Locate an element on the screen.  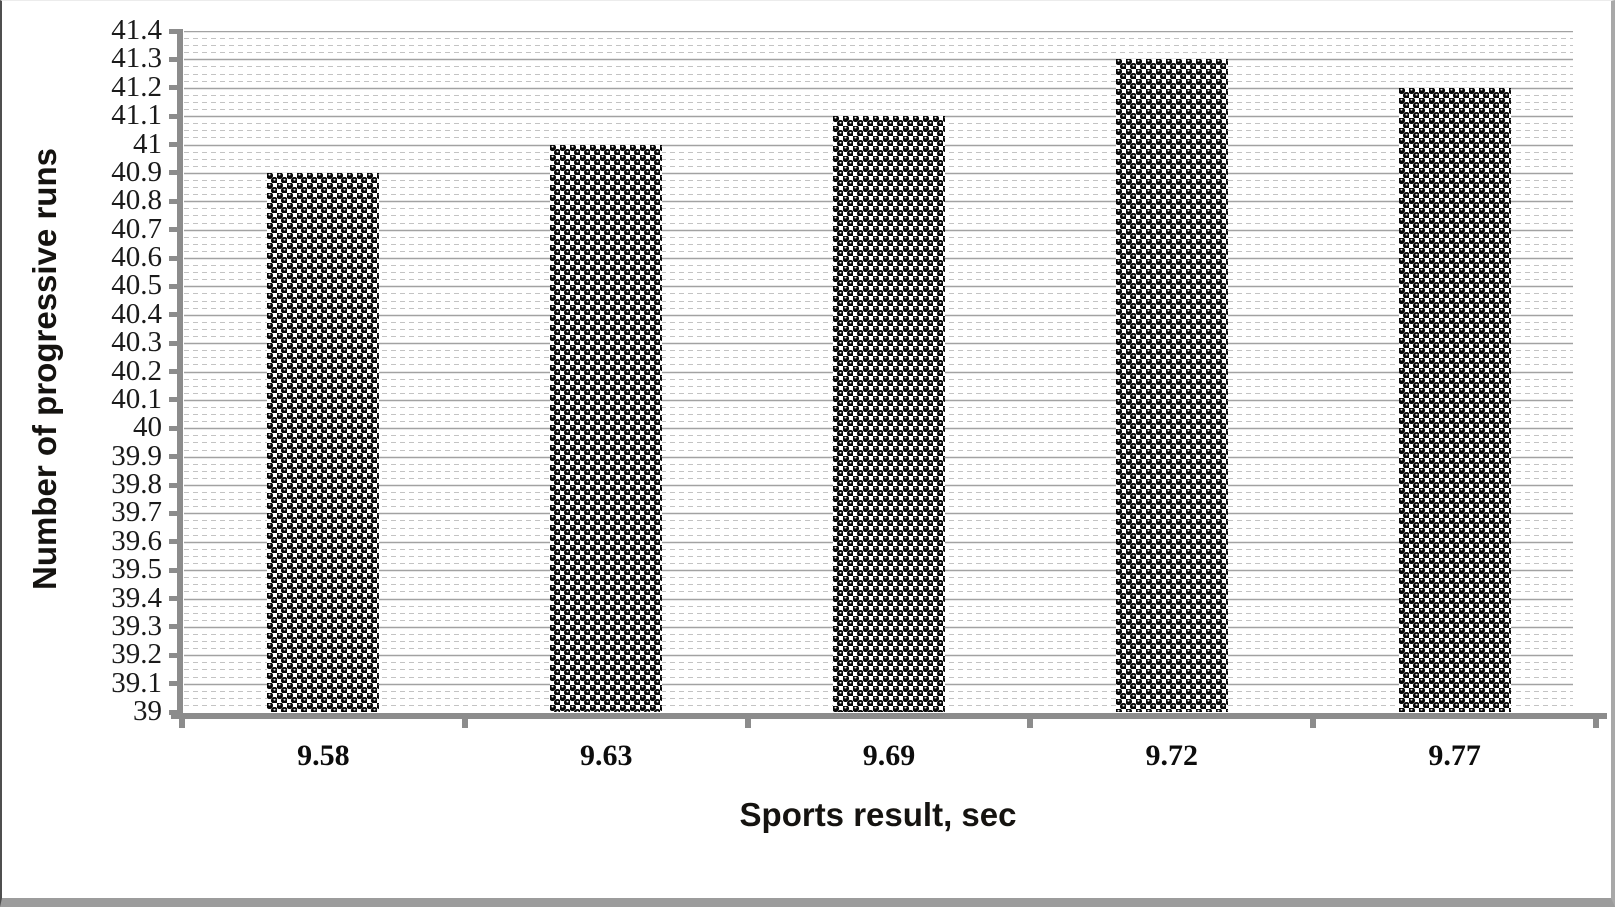
y-tick-label: 41.4 is located at coordinates (136, 30).